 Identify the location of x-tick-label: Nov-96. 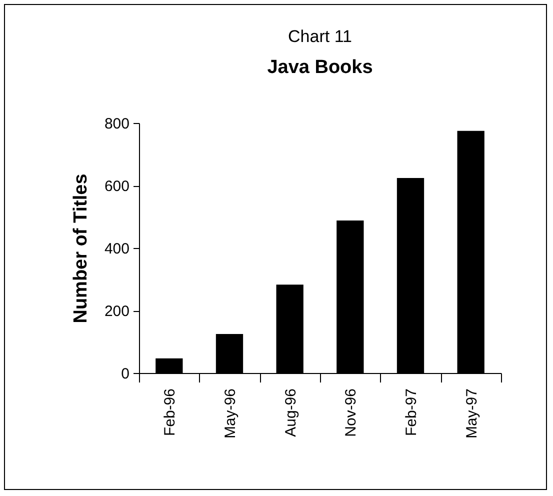
(351, 412).